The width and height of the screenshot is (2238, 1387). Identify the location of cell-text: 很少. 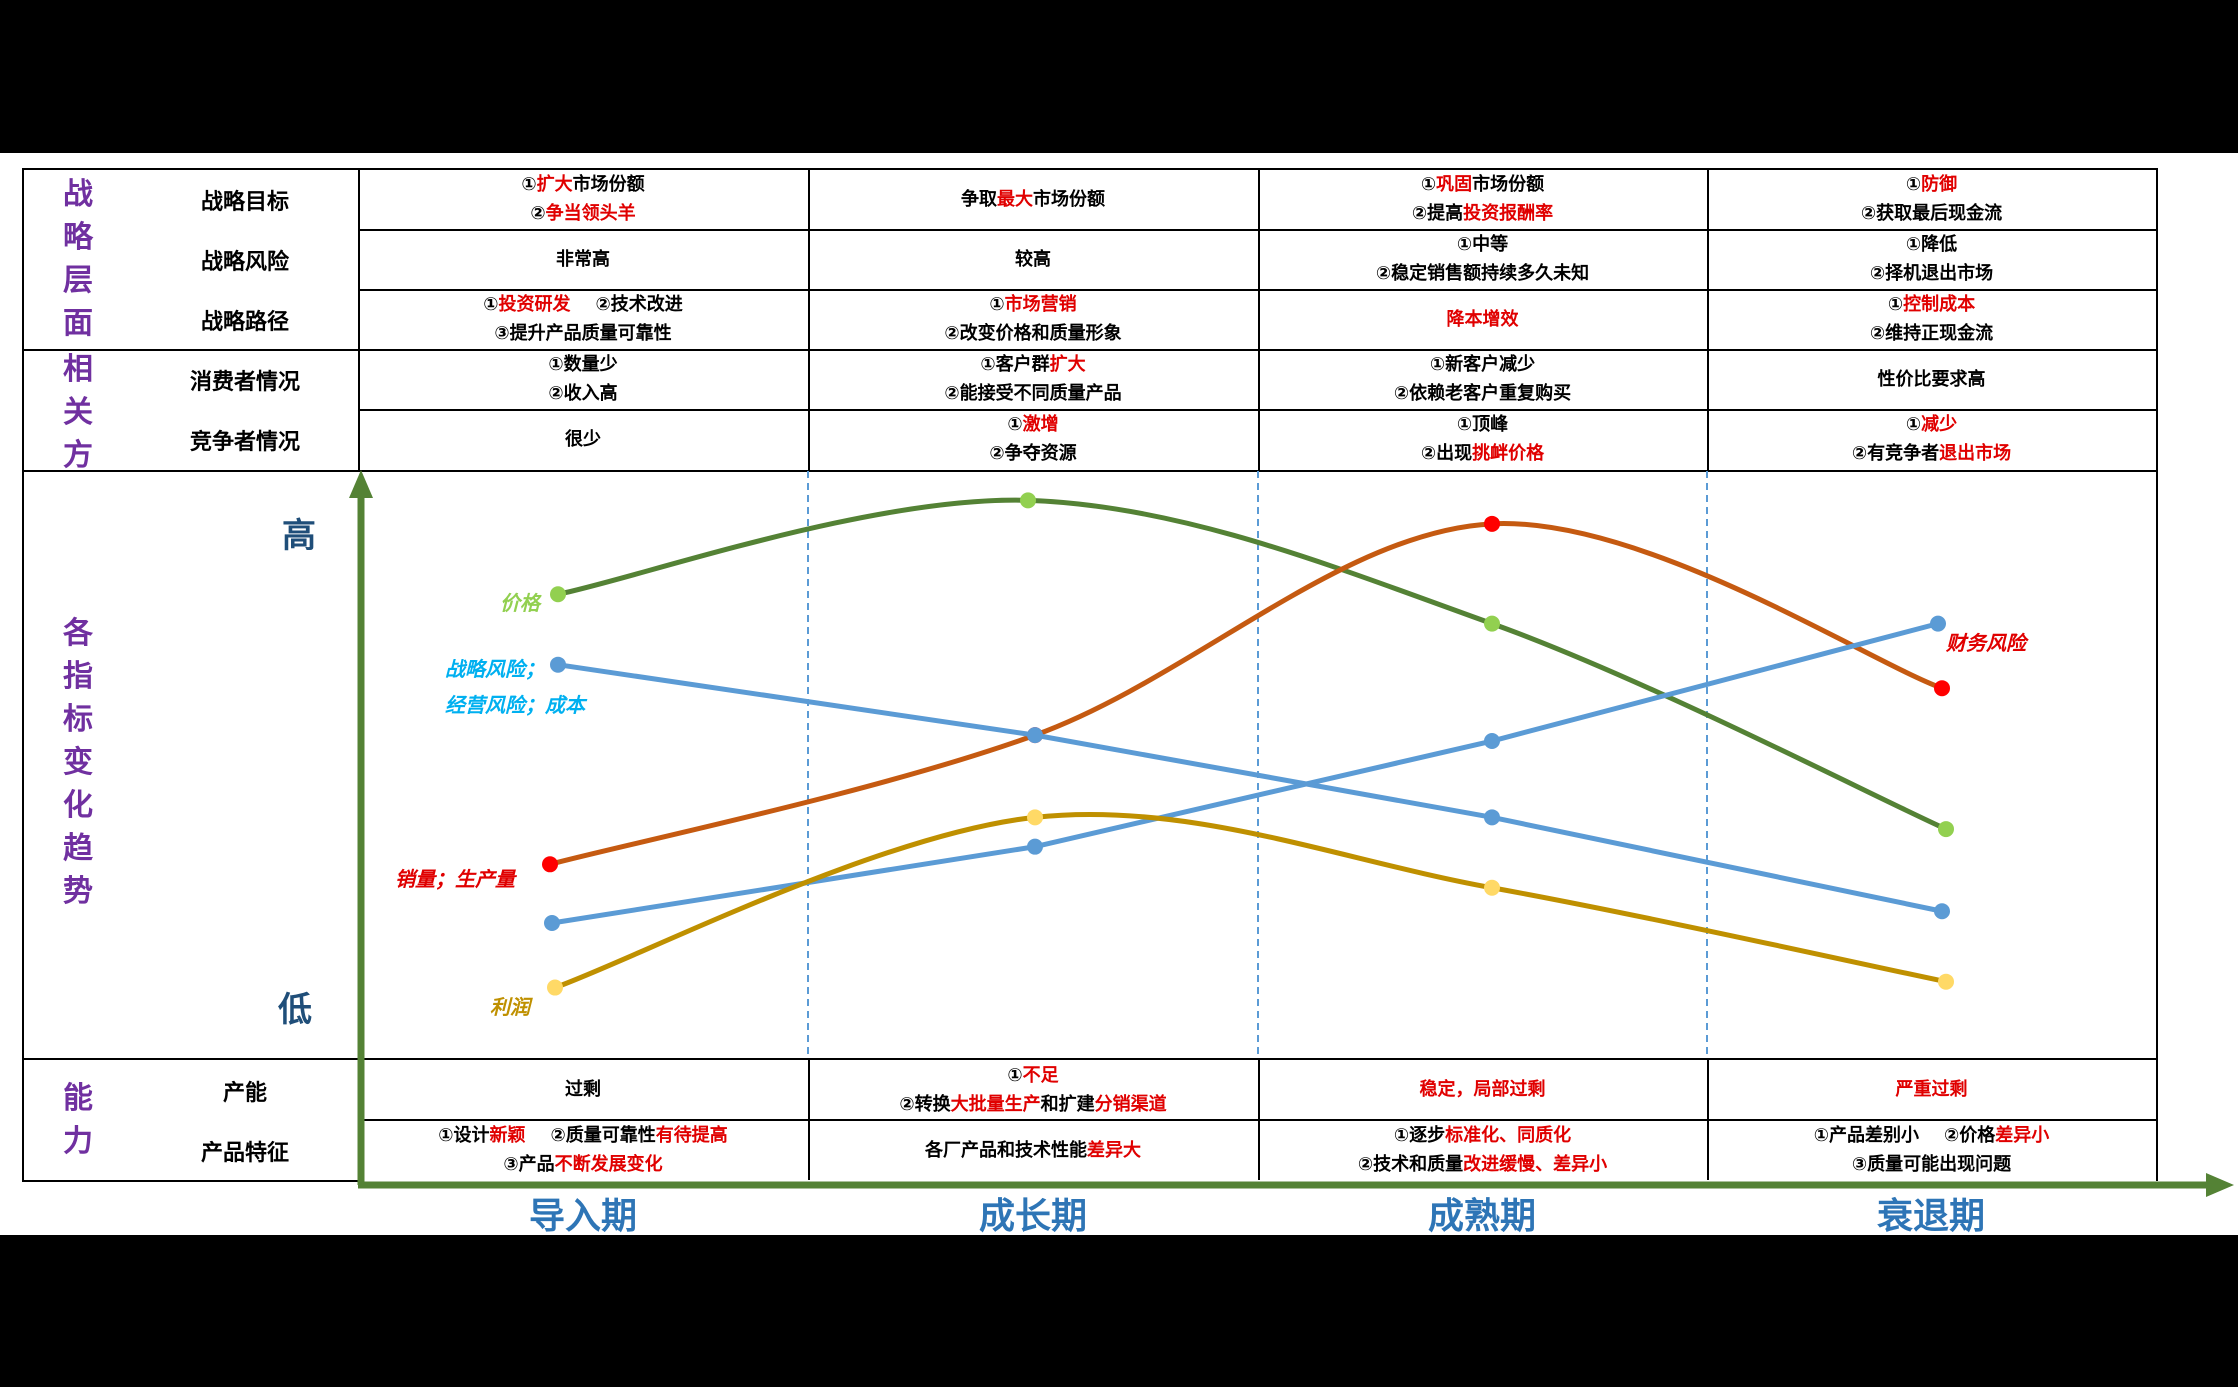
(583, 439).